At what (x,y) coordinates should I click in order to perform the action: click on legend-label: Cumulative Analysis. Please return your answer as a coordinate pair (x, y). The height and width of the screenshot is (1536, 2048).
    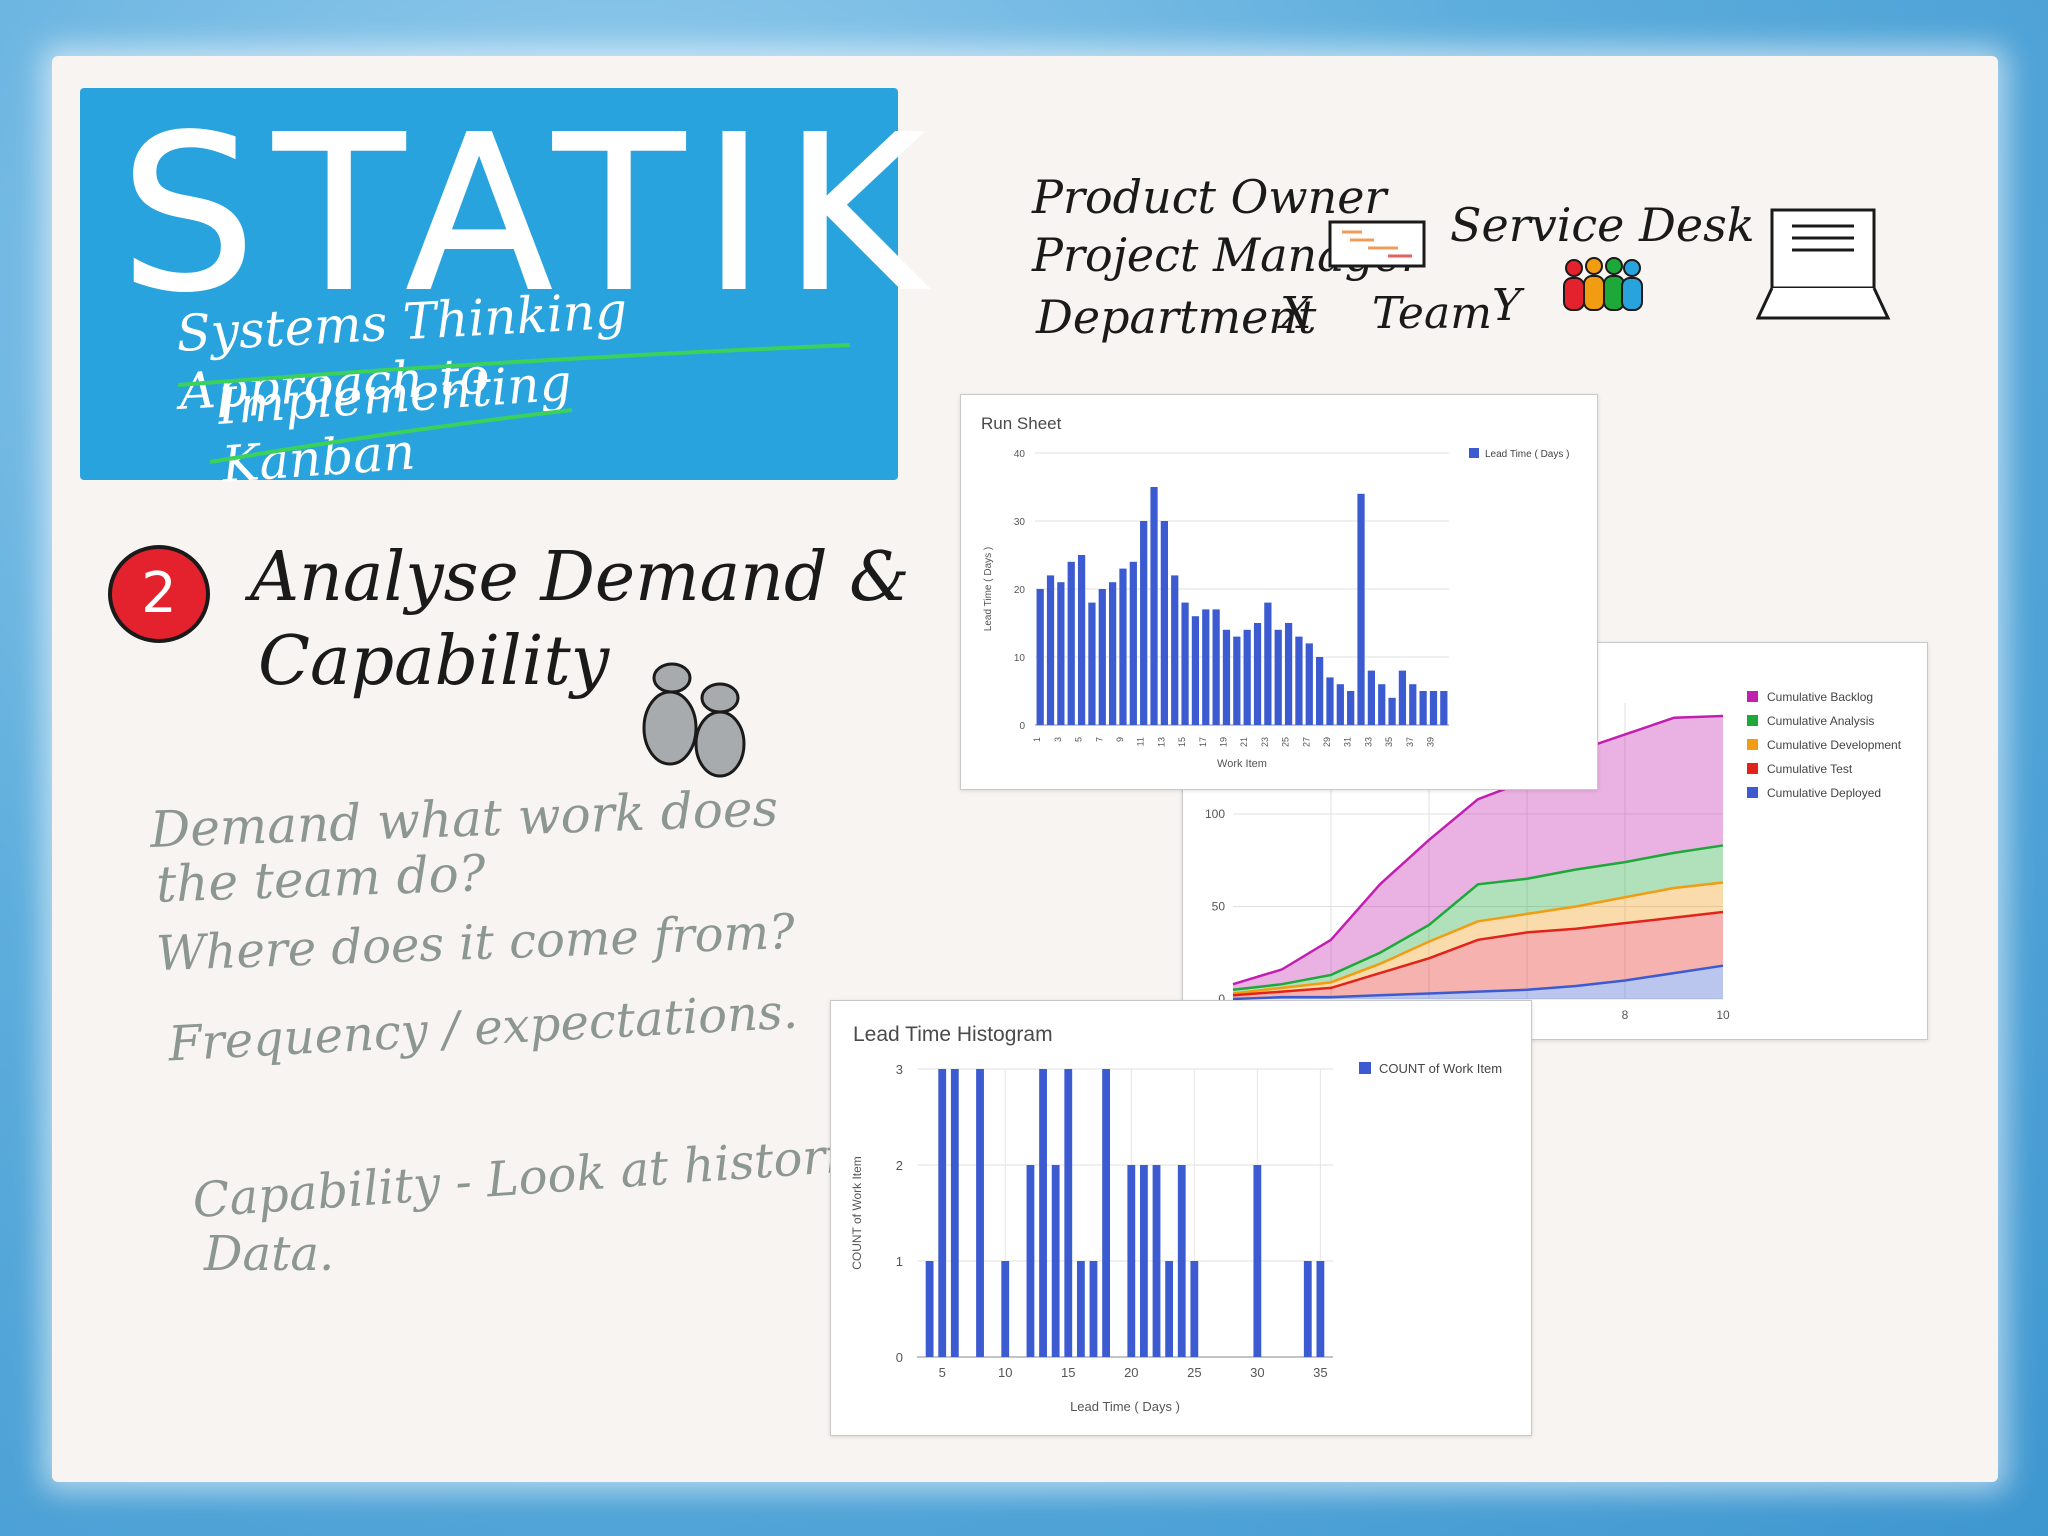
    Looking at the image, I should click on (1820, 721).